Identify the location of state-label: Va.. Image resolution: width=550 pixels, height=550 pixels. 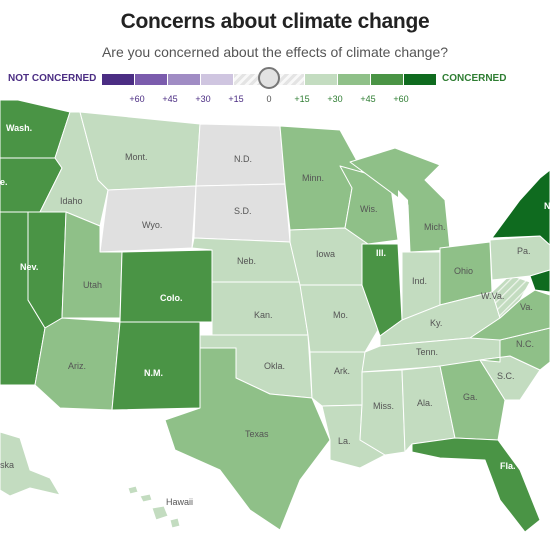
(526, 307).